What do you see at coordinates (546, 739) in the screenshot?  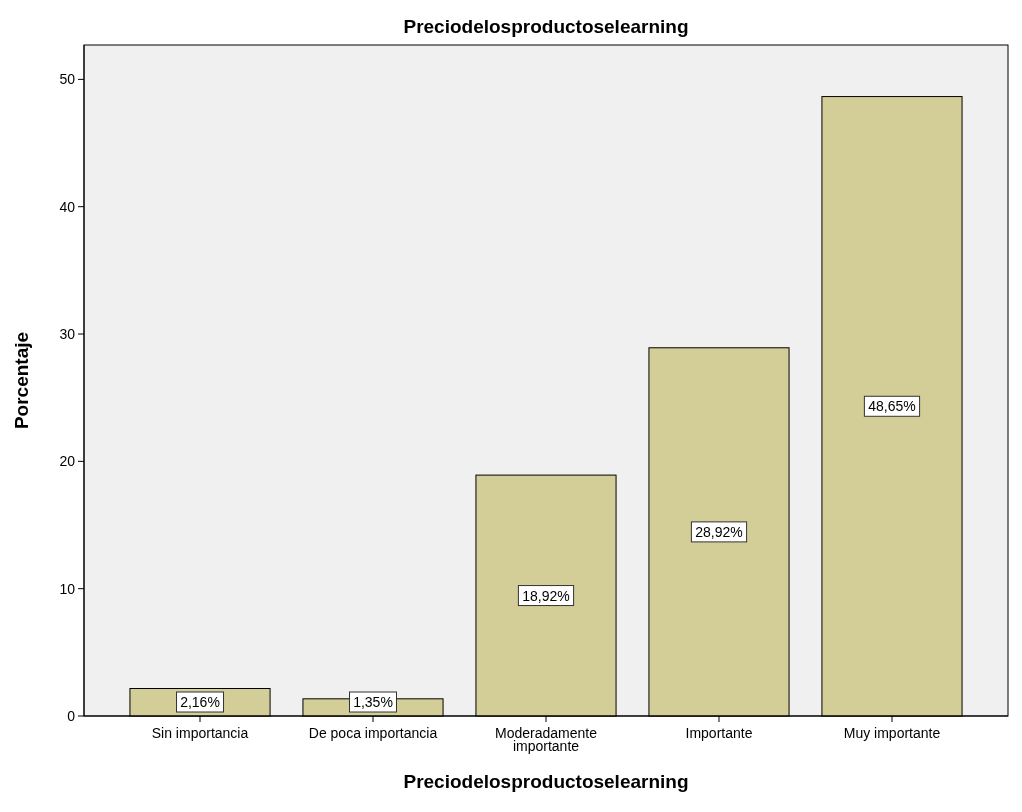 I see `x-tick-label: Moderadamente importante` at bounding box center [546, 739].